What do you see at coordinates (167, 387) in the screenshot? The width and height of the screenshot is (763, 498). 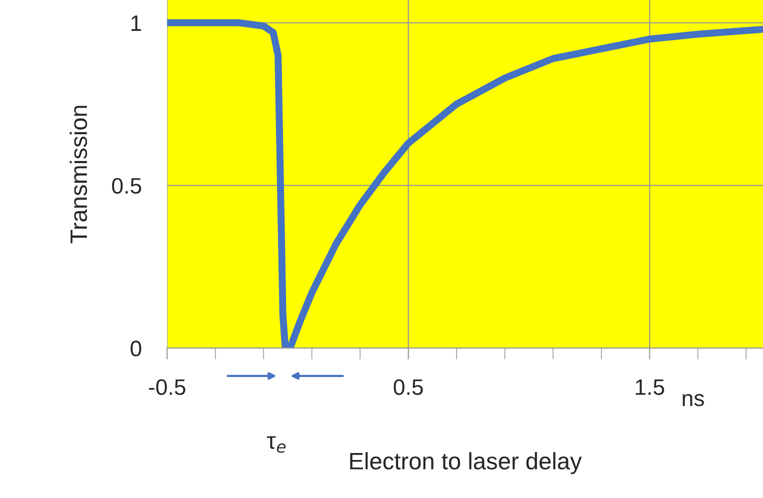 I see `x-tick-label: -0.5` at bounding box center [167, 387].